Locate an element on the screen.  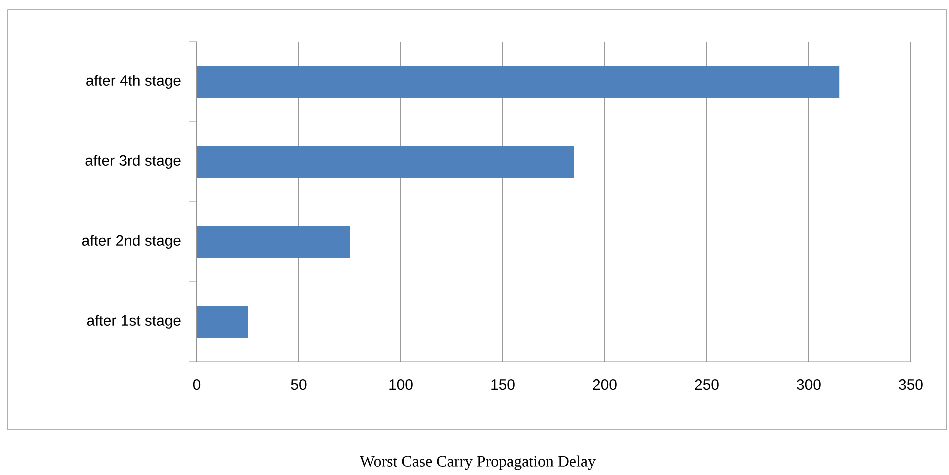
y-tick-label: after 1st stage is located at coordinates (134, 322).